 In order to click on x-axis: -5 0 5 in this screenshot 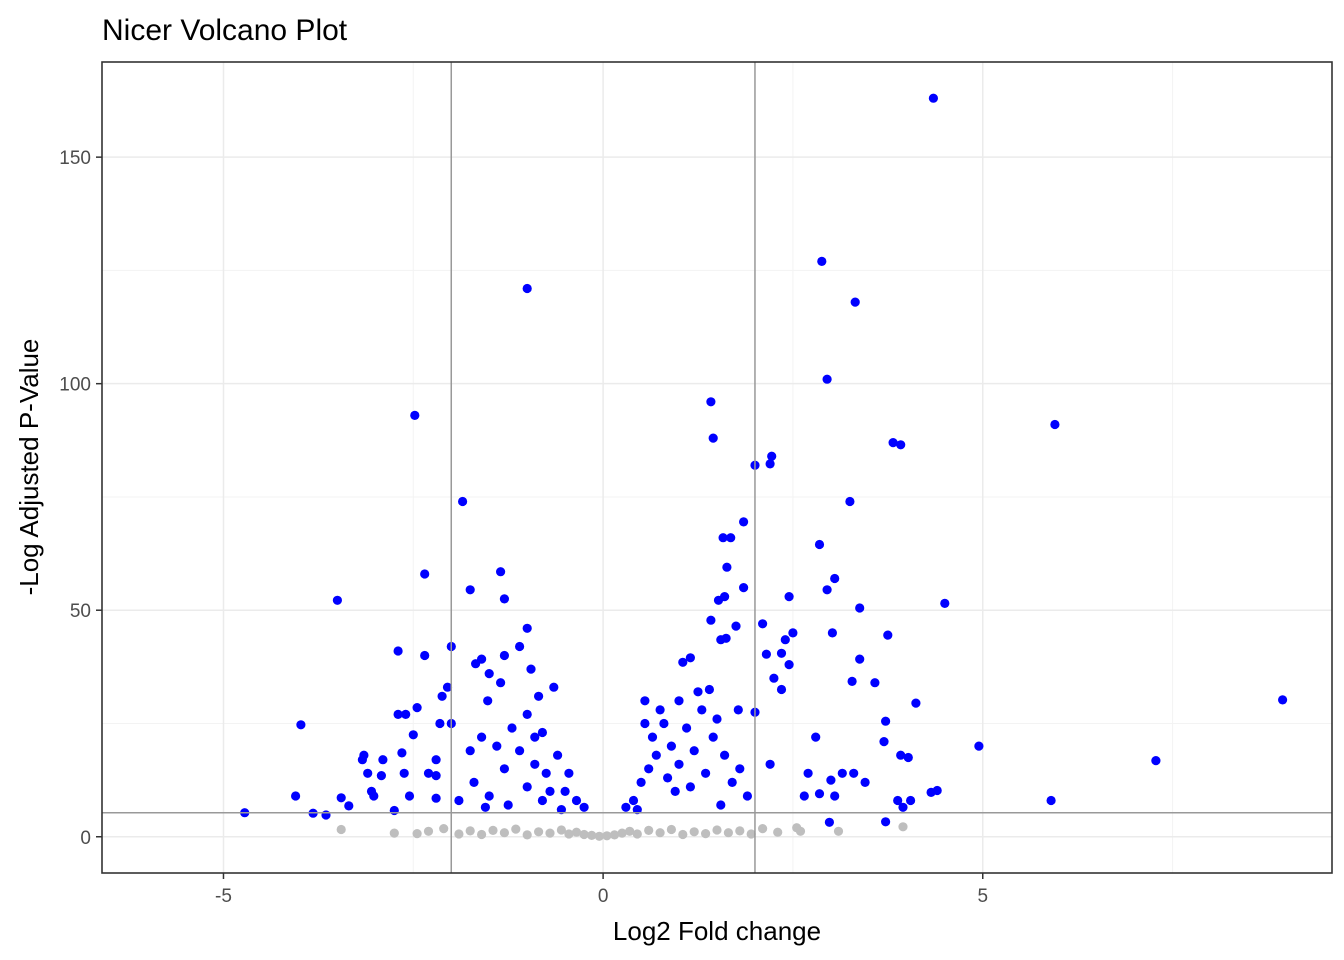, I will do `click(601, 890)`.